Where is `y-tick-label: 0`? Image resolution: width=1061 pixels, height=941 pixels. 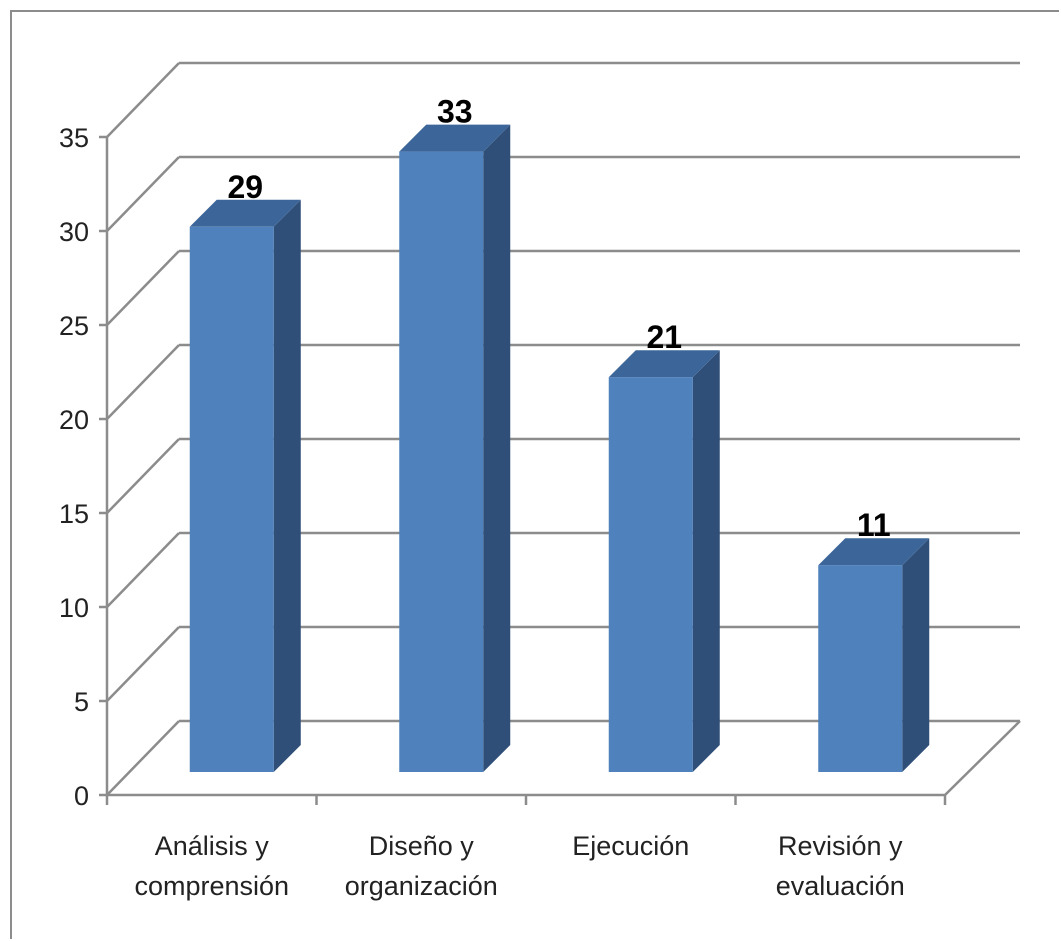 y-tick-label: 0 is located at coordinates (81, 796).